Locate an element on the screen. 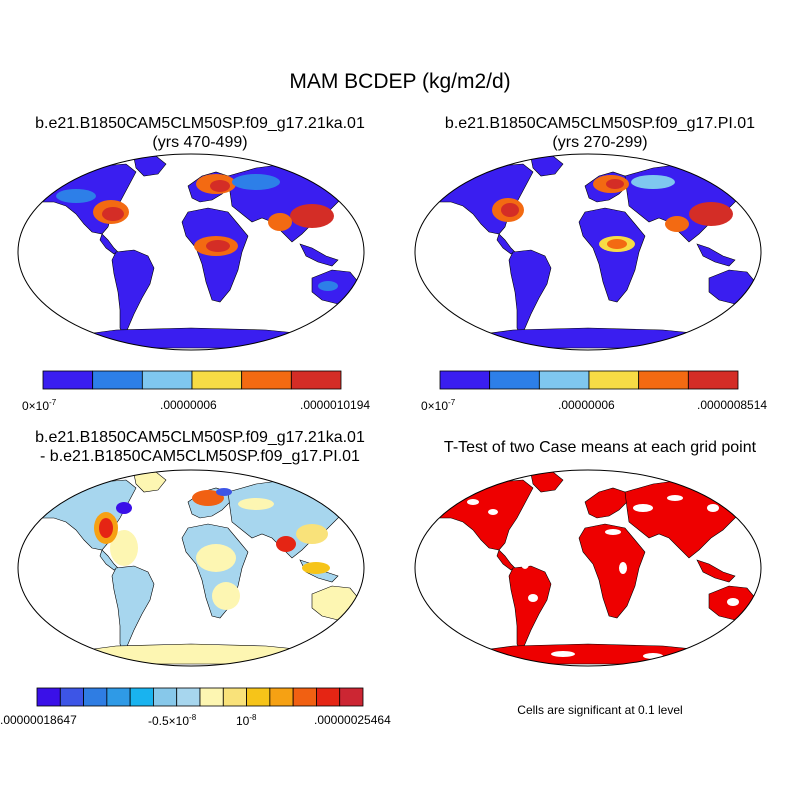 This screenshot has width=800, height=800. europe is located at coordinates (606, 503).